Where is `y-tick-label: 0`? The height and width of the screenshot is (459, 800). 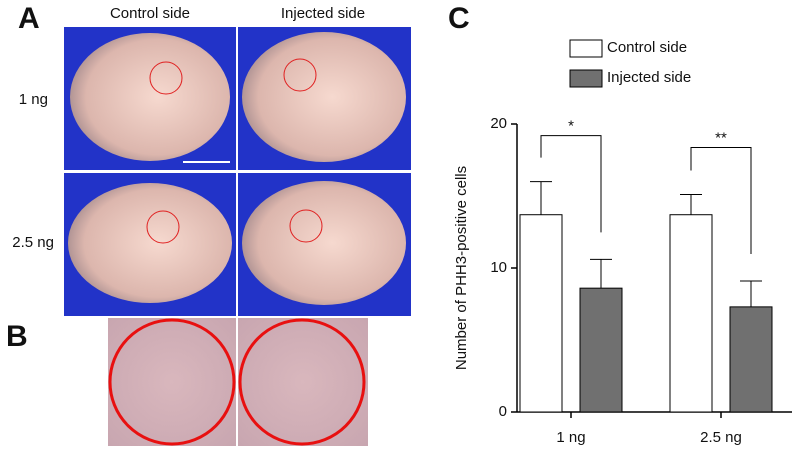 y-tick-label: 0 is located at coordinates (503, 411).